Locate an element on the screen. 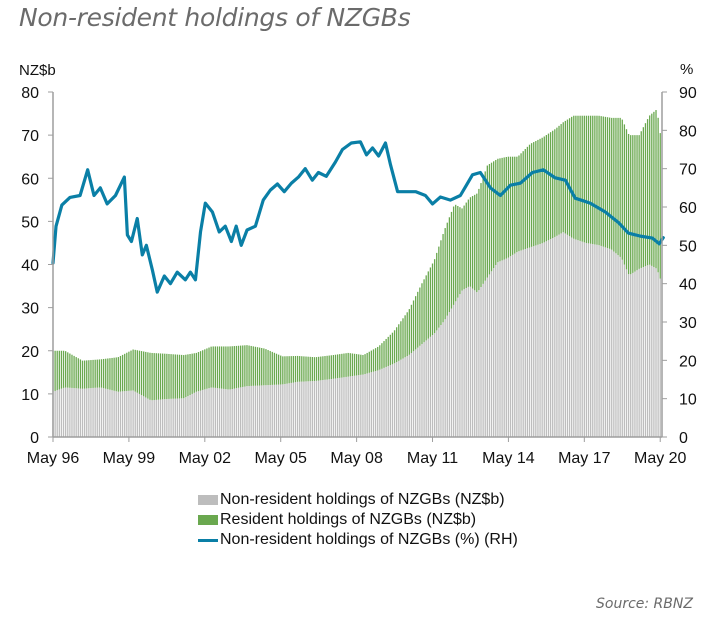  x-tick-label: May 99 is located at coordinates (129, 458).